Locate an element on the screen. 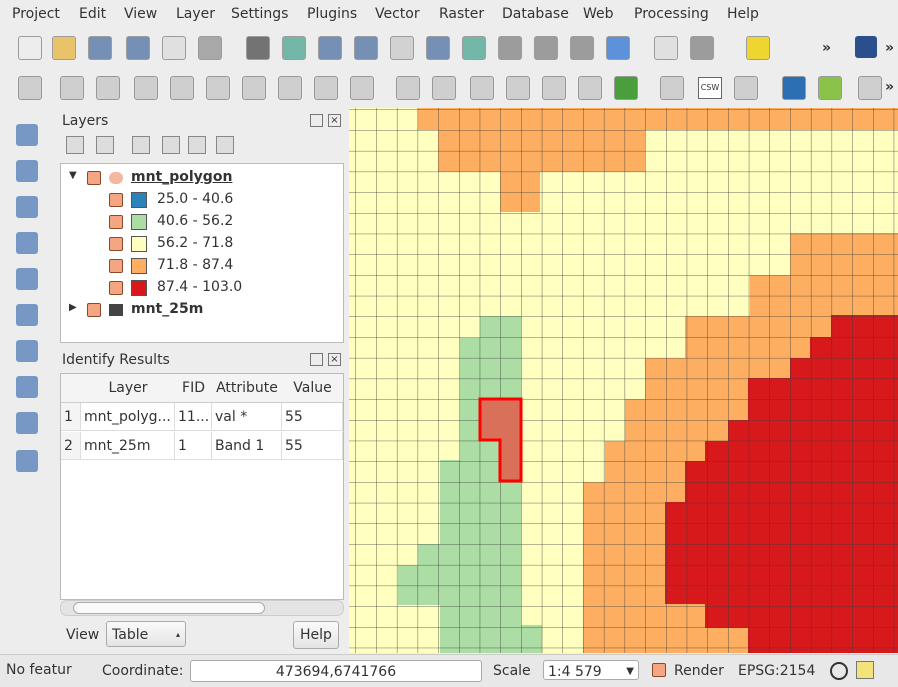 Image resolution: width=898 pixels, height=687 pixels. view-select: Table ▴ is located at coordinates (146, 634).